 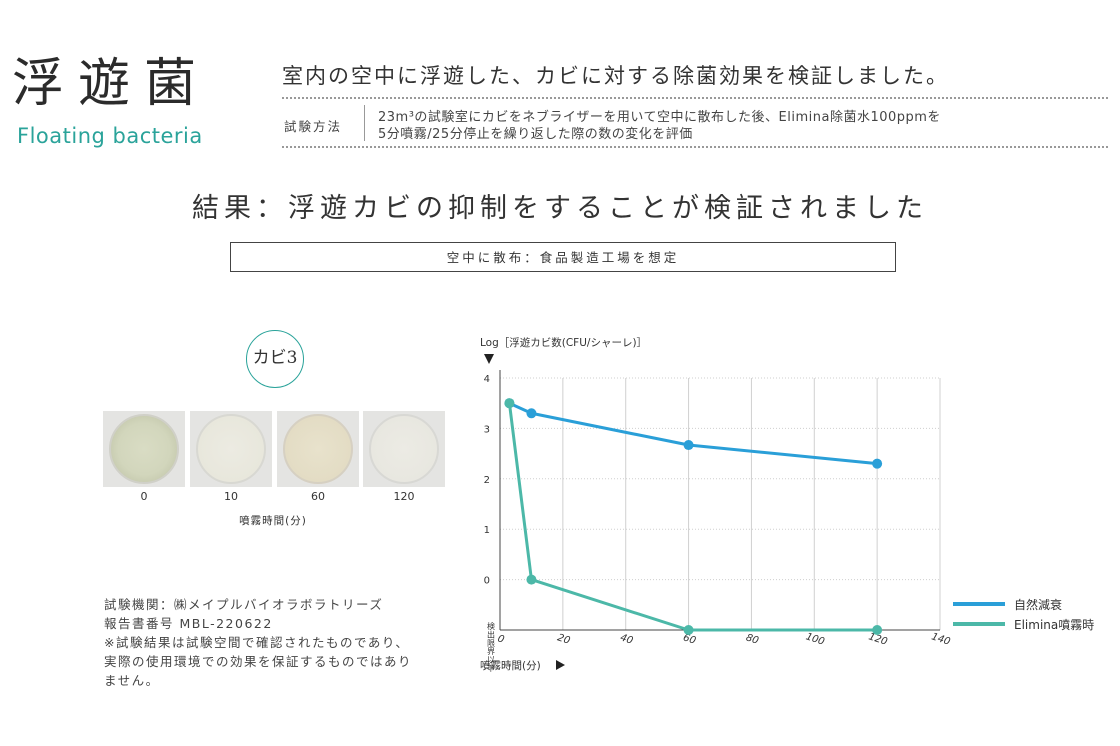 I want to click on page-title: 浮遊菌, so click(x=111, y=84).